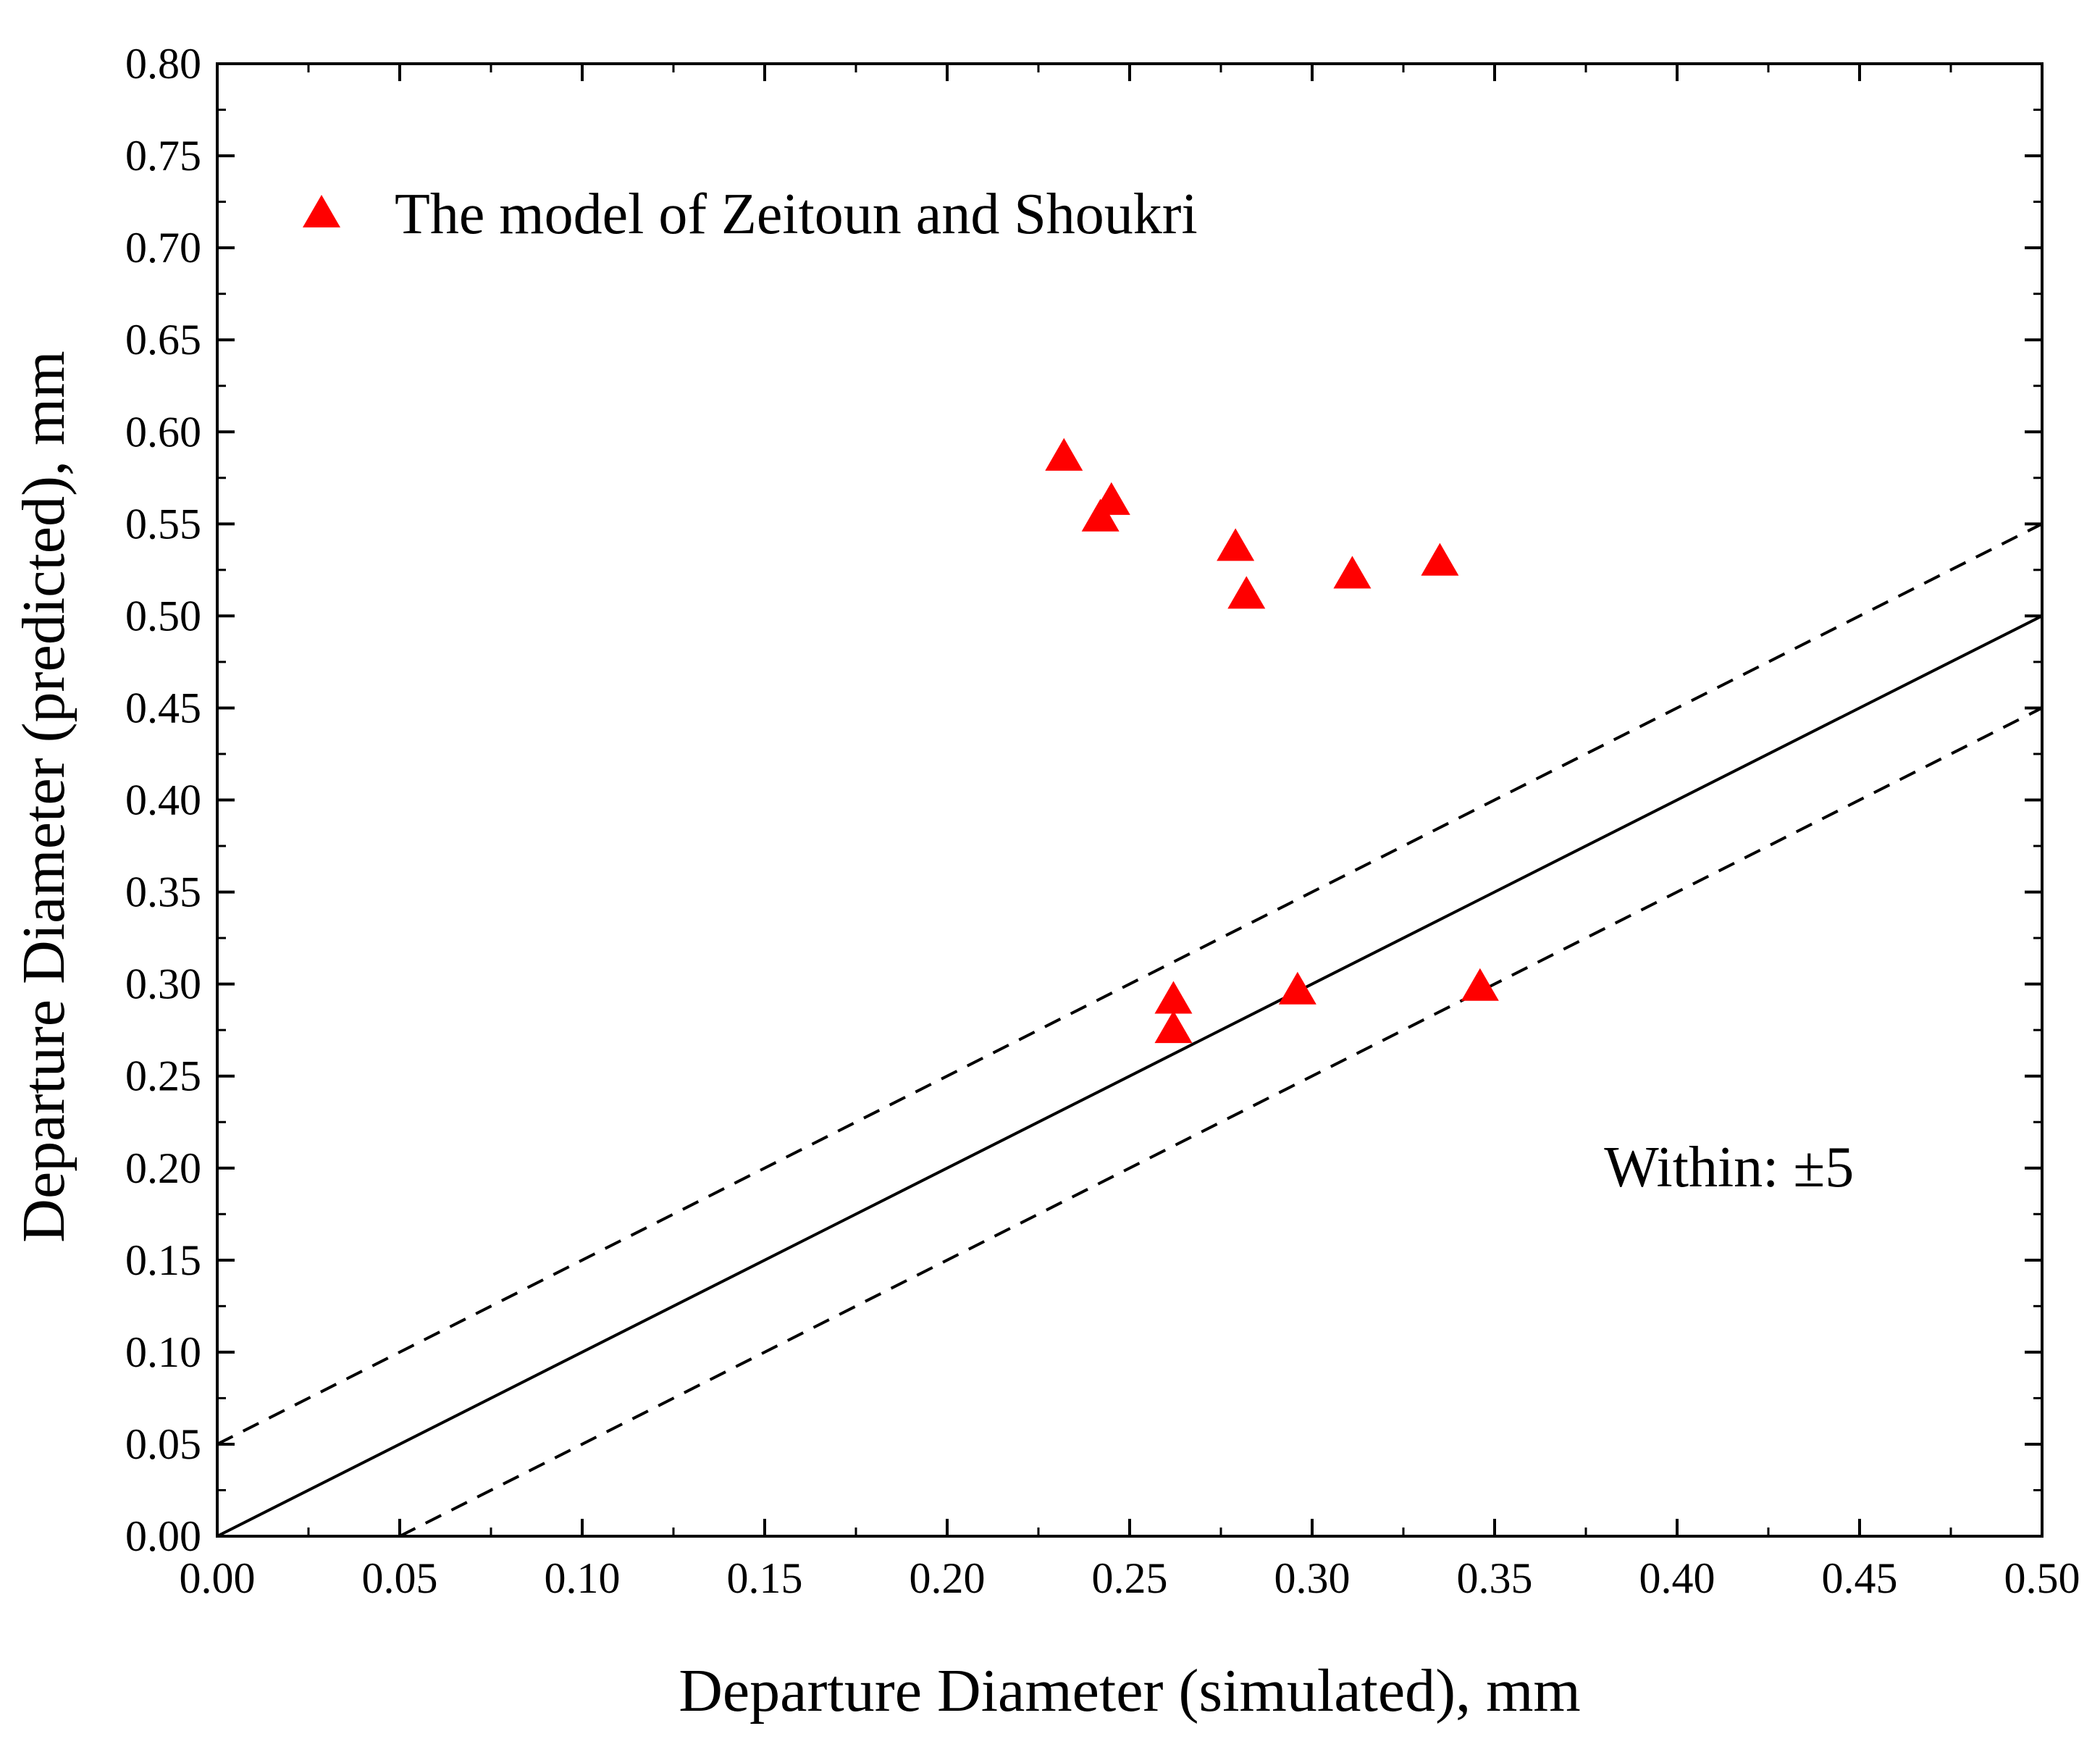 Image resolution: width=2100 pixels, height=1739 pixels. What do you see at coordinates (583, 1578) in the screenshot?
I see `x-tick-label: 0.10` at bounding box center [583, 1578].